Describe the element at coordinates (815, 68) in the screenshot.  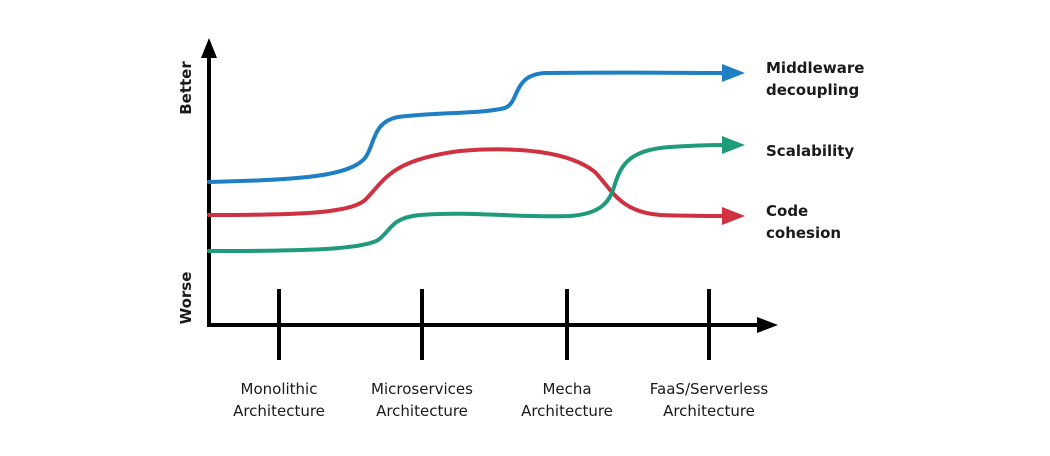
I see `series-label-middleware-line1: Middleware` at that location.